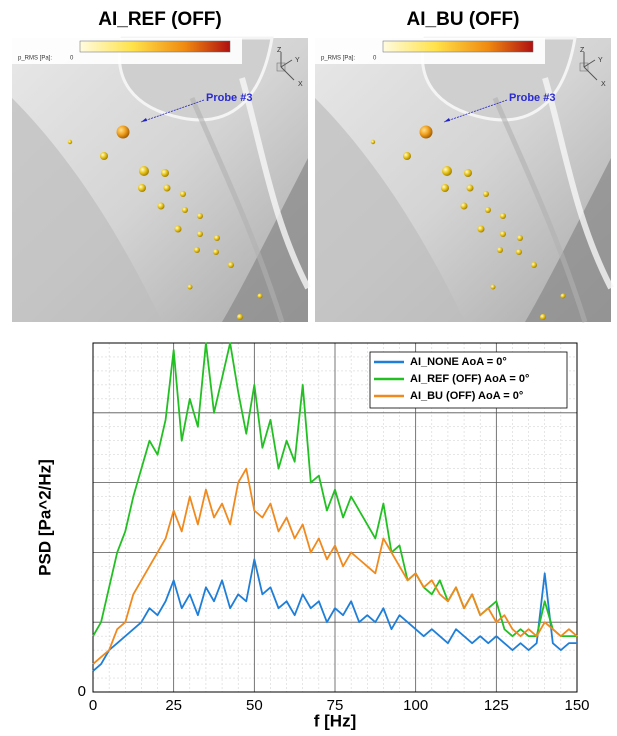 The image size is (617, 736). Describe the element at coordinates (334, 615) in the screenshot. I see `series-line` at that location.